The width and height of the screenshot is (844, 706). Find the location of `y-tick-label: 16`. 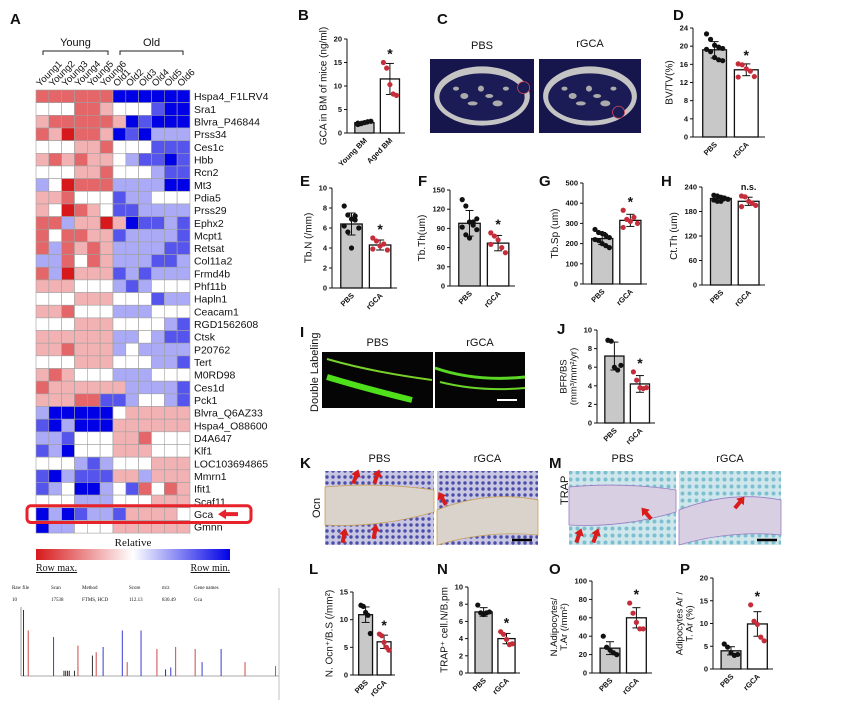

y-tick-label: 16 is located at coordinates (684, 64).